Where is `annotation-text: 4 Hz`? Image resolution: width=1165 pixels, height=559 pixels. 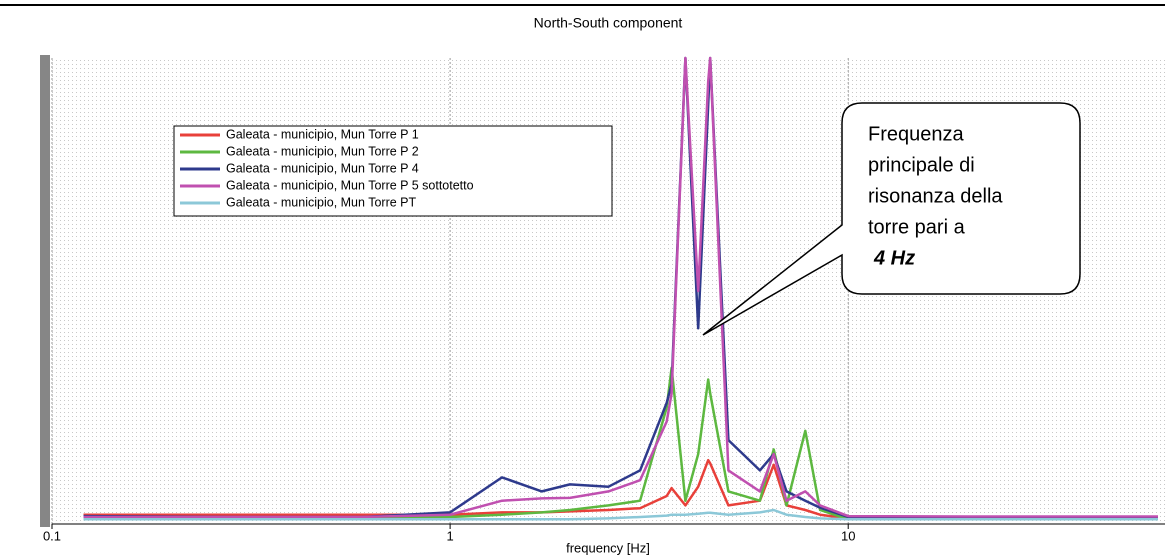
annotation-text: 4 Hz is located at coordinates (894, 258).